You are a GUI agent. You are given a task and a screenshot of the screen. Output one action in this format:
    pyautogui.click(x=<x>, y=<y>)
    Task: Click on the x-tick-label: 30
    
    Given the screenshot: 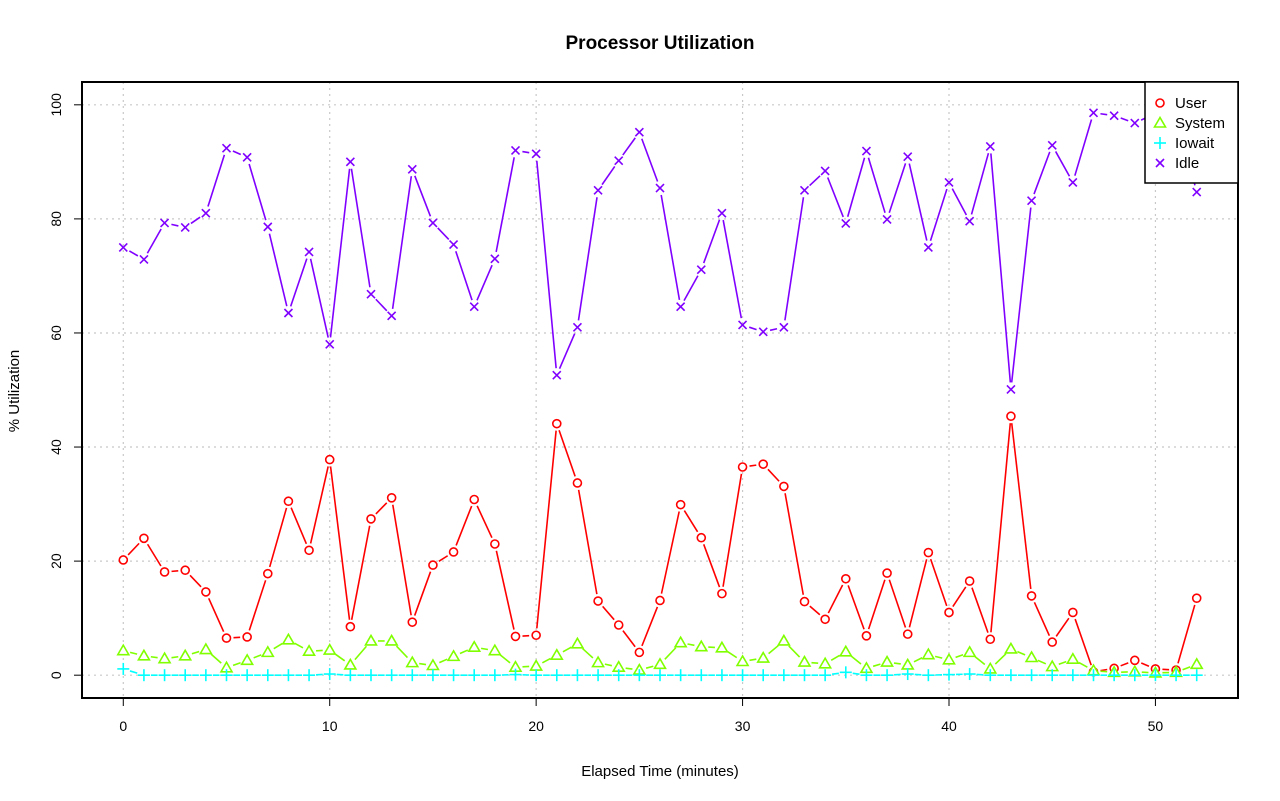 What is the action you would take?
    pyautogui.click(x=743, y=726)
    